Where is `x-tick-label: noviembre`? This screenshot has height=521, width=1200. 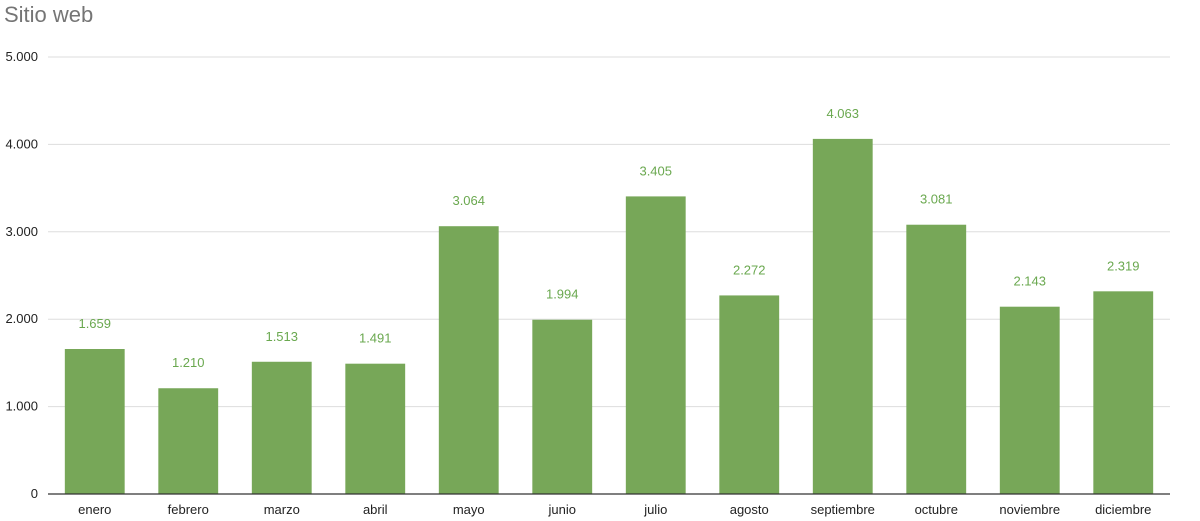 x-tick-label: noviembre is located at coordinates (1029, 509).